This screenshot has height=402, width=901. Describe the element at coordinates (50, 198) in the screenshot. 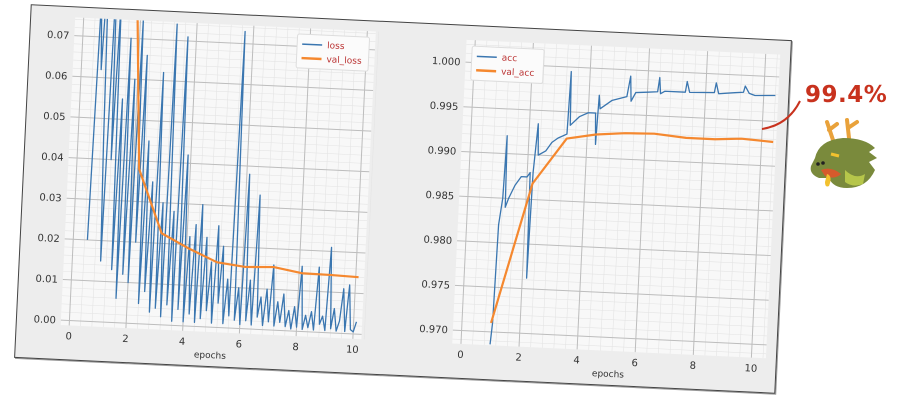

I see `y-tick-label: 0.03` at that location.